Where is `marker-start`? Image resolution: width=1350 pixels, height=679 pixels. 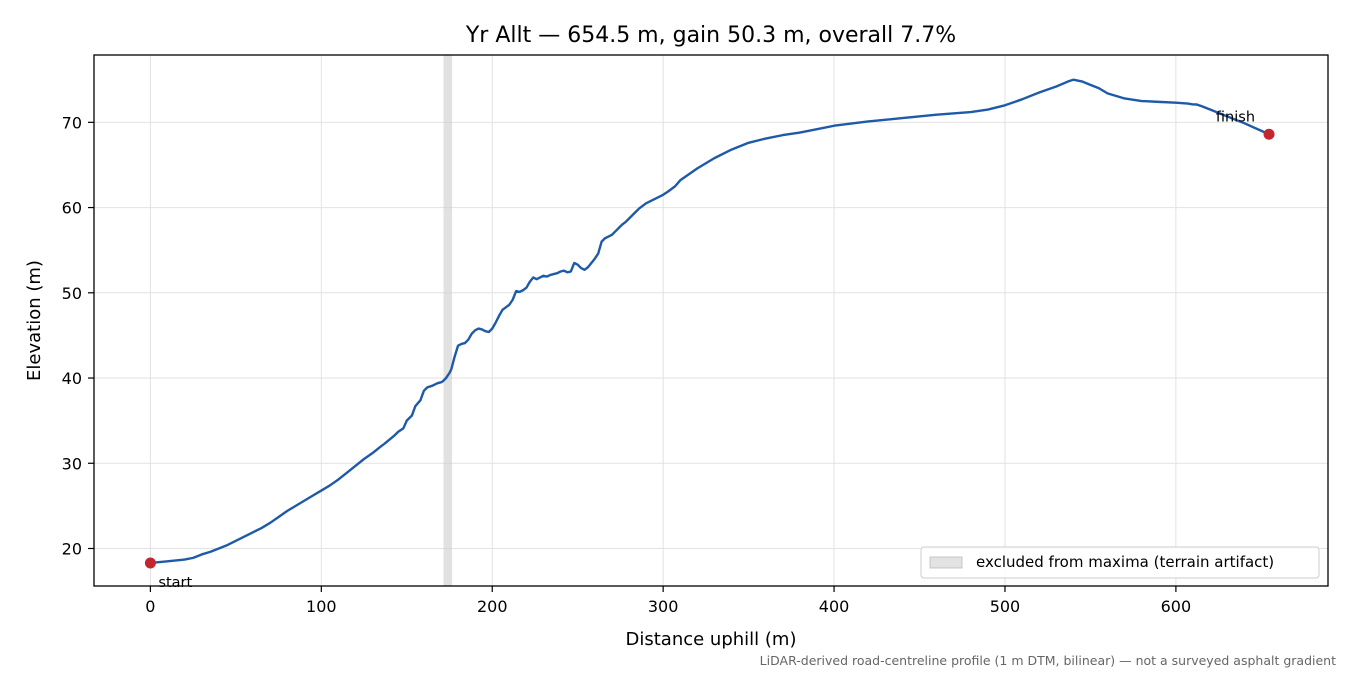
marker-start is located at coordinates (150, 563).